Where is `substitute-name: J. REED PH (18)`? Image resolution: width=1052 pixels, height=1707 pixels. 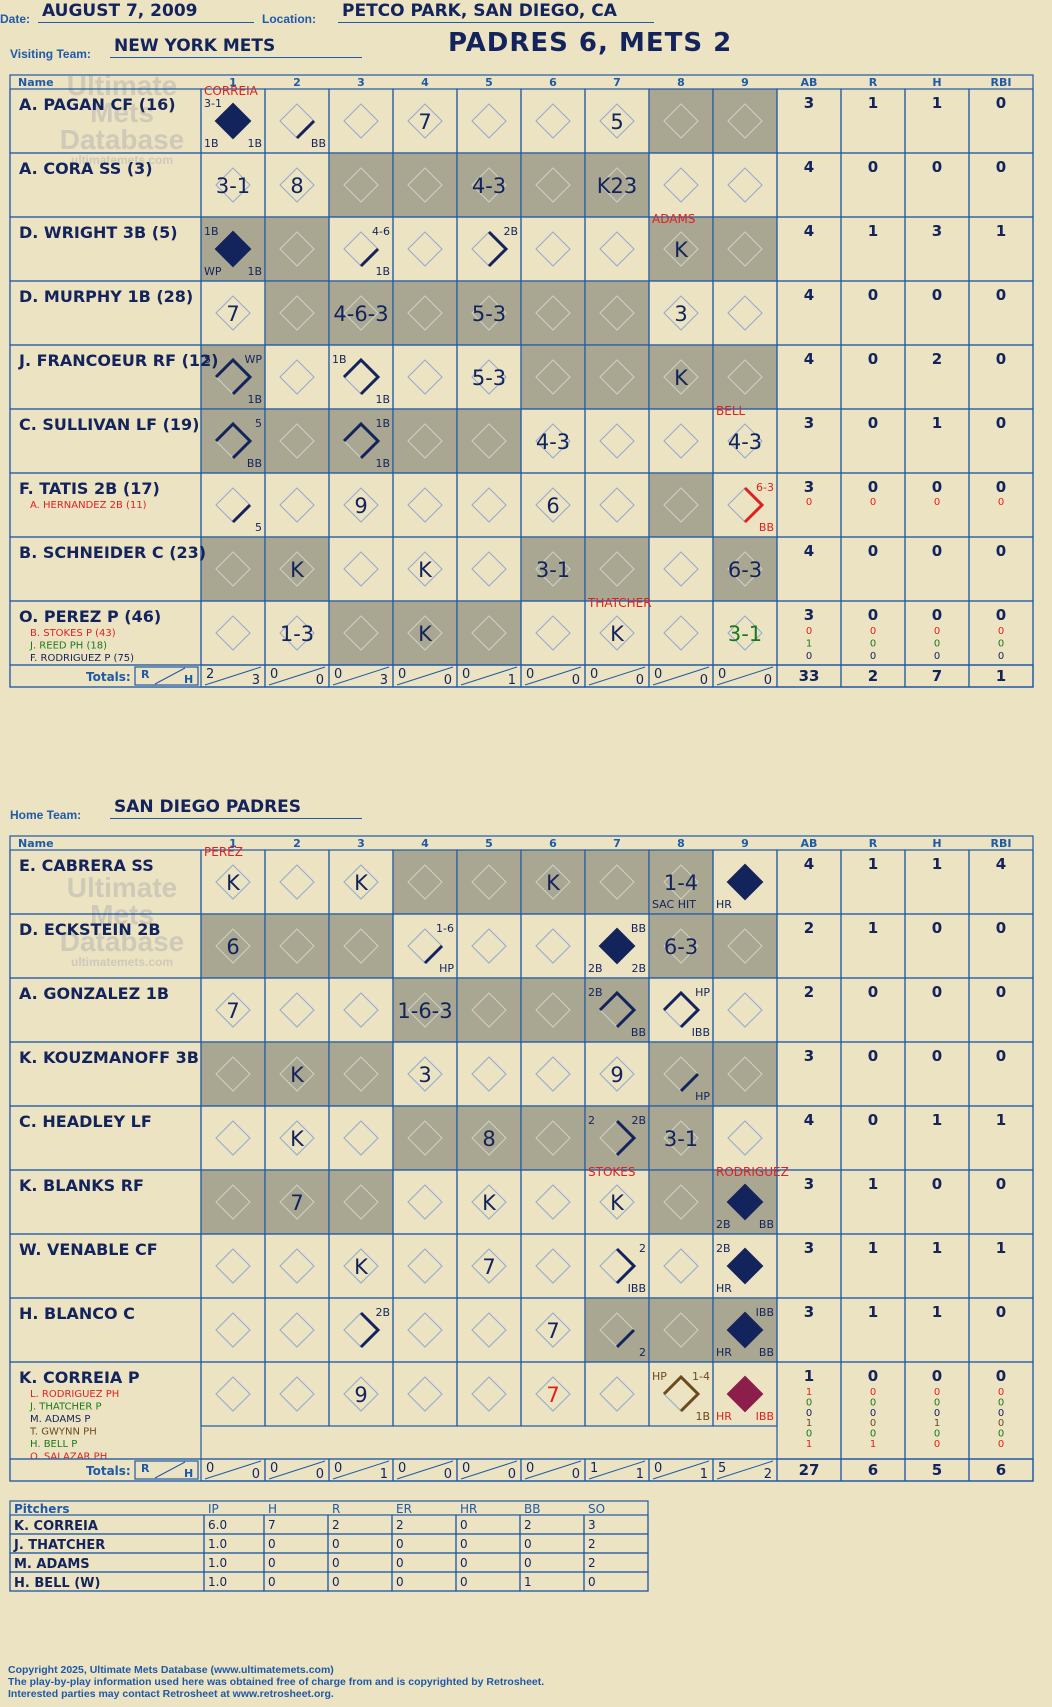 substitute-name: J. REED PH (18) is located at coordinates (68, 646).